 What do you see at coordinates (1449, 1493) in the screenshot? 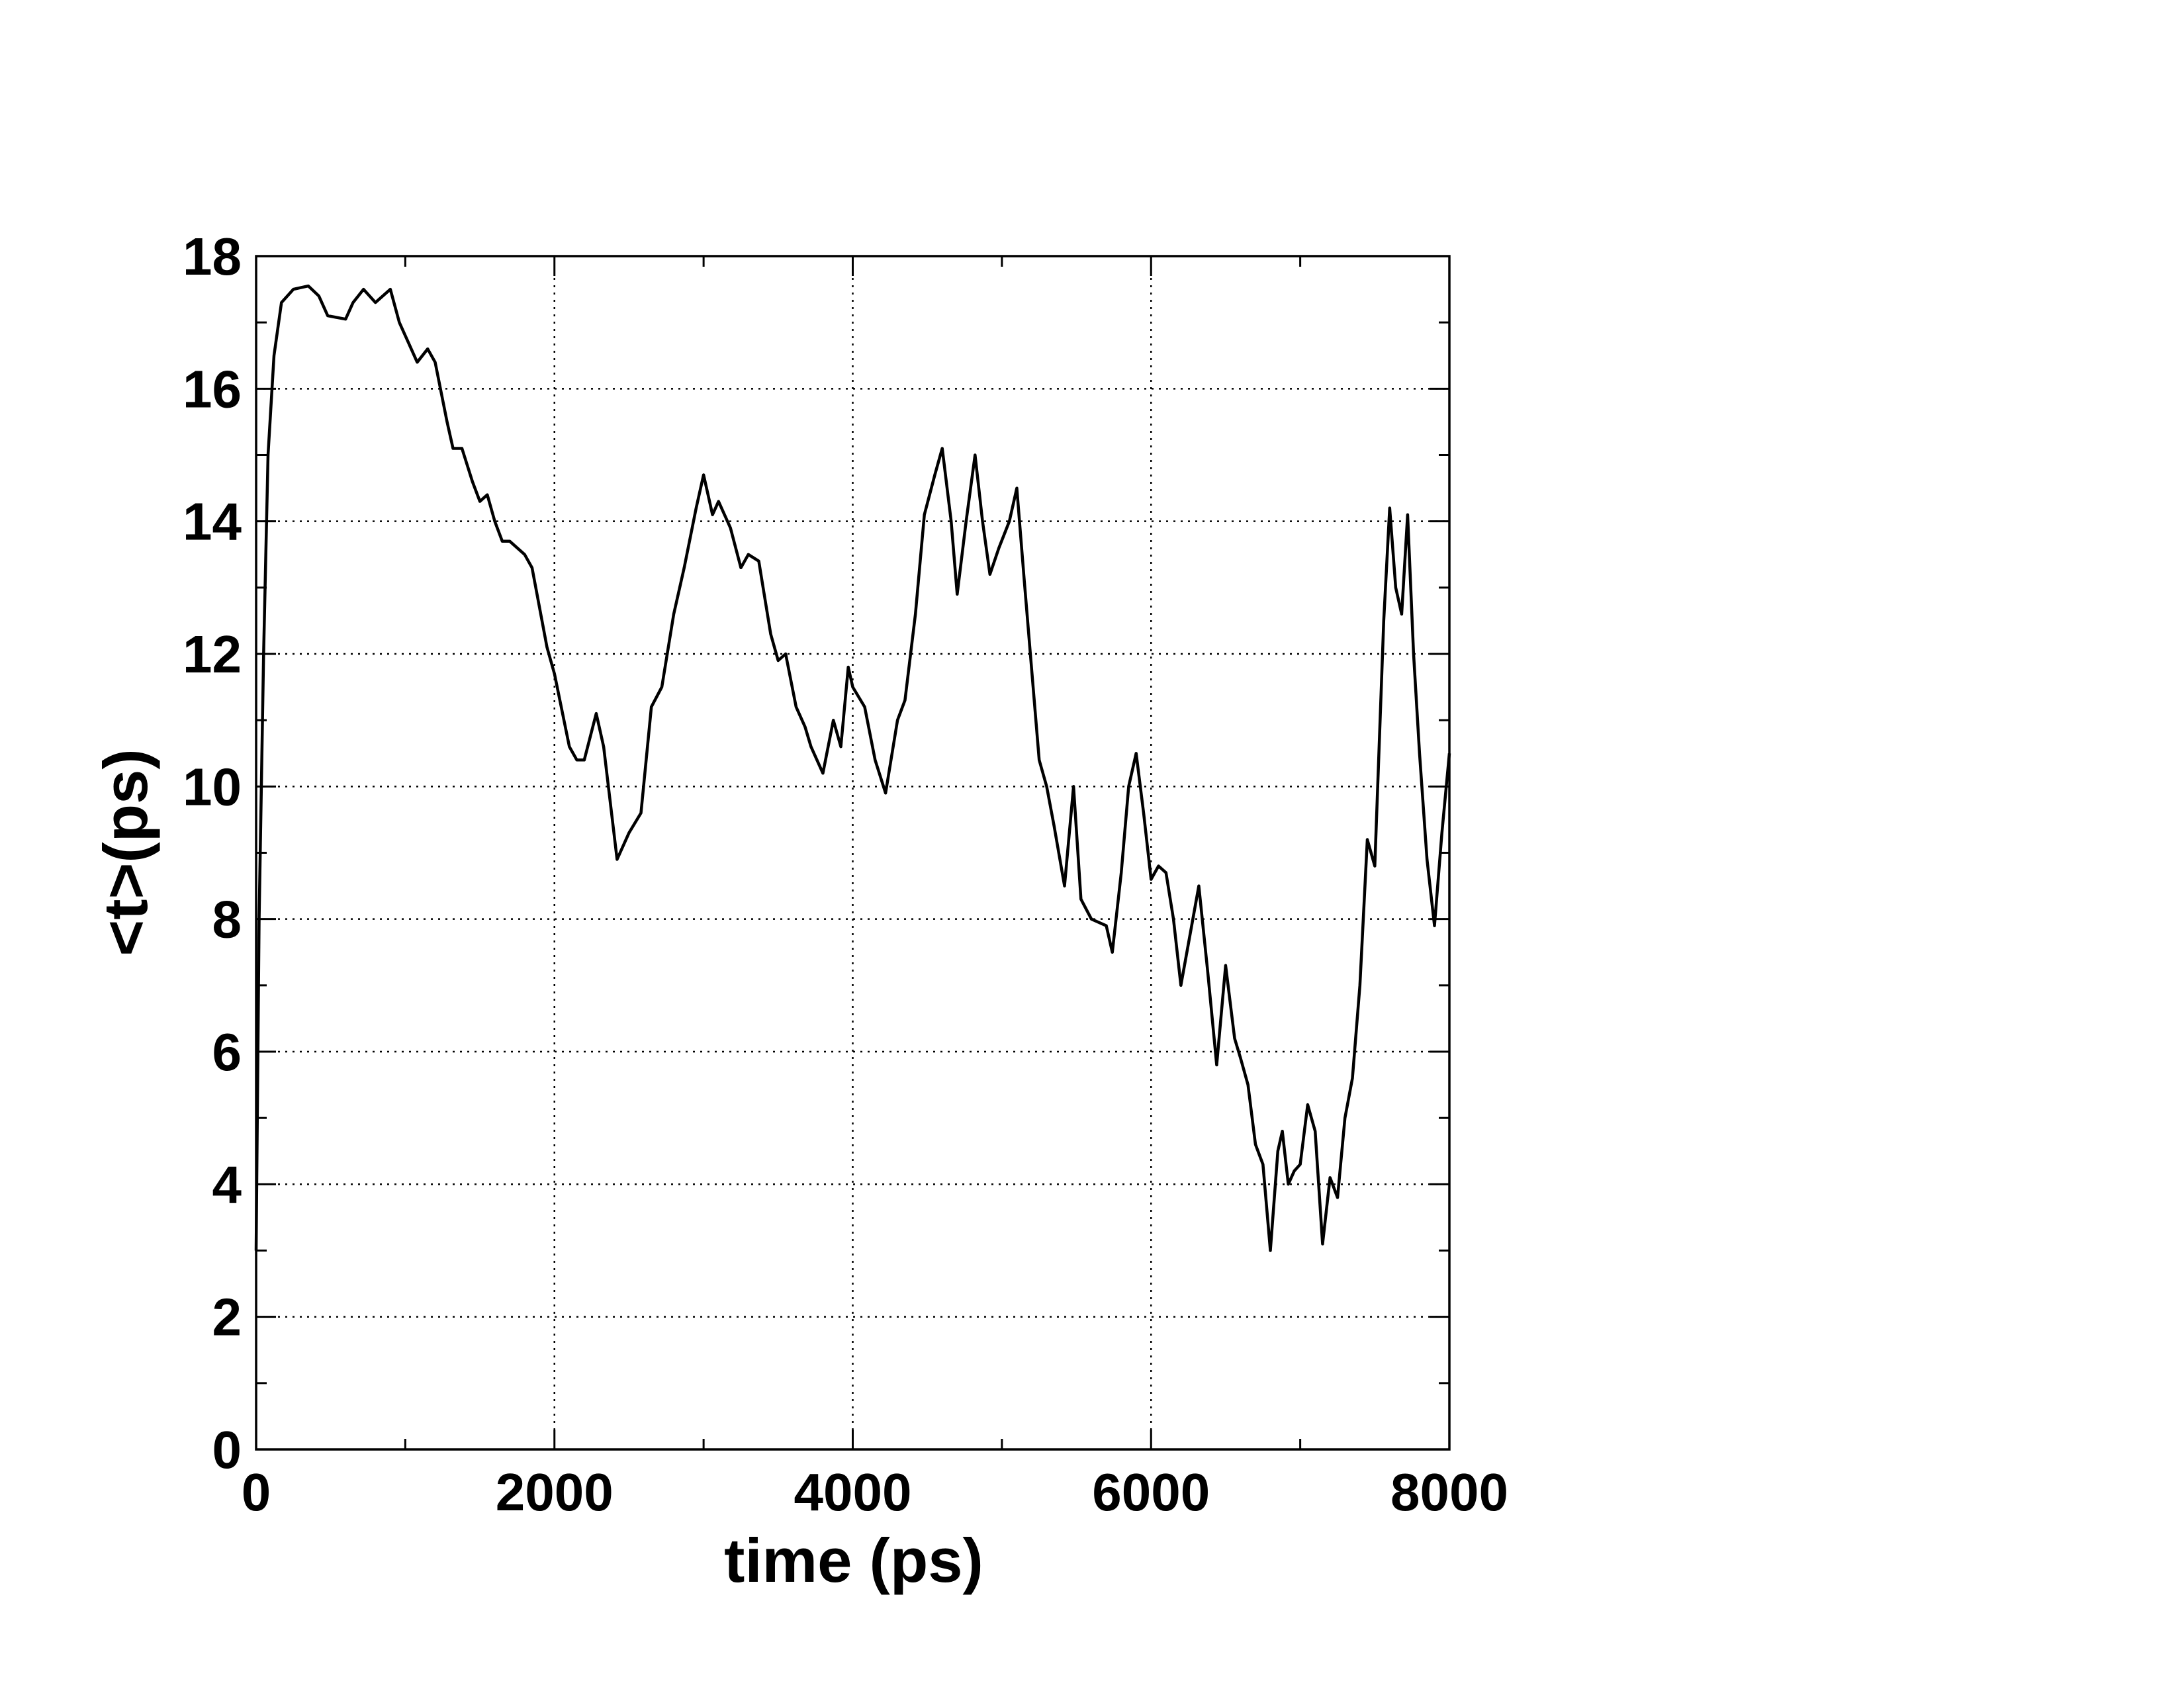
I see `x-tick-label: 8000` at bounding box center [1449, 1493].